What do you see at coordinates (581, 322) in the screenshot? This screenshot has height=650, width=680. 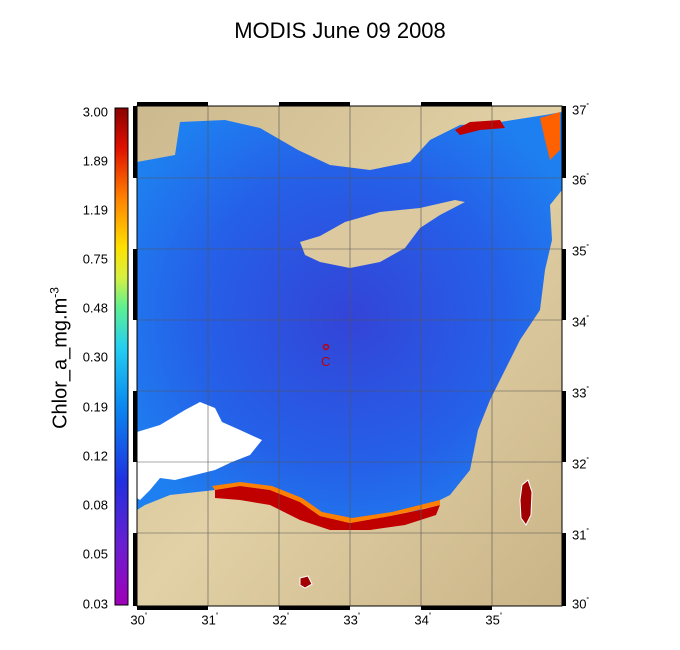 I see `lat-tick: 34˚` at bounding box center [581, 322].